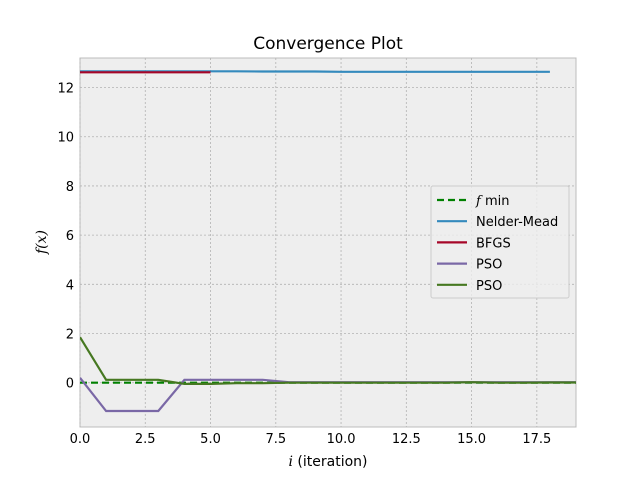 The height and width of the screenshot is (480, 640). Describe the element at coordinates (406, 439) in the screenshot. I see `x-tick-label: 12.5` at that location.